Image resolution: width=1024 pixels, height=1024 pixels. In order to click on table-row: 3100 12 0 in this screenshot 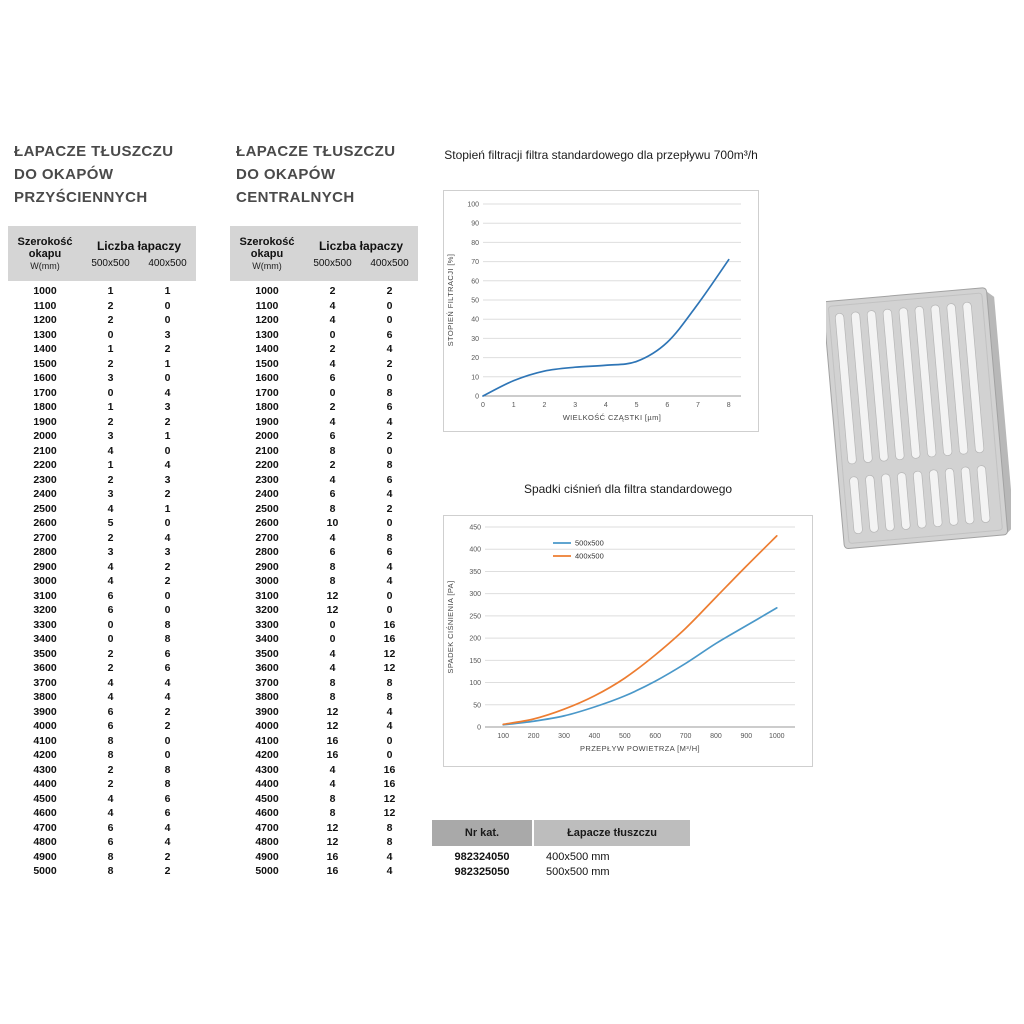, I will do `click(324, 595)`.